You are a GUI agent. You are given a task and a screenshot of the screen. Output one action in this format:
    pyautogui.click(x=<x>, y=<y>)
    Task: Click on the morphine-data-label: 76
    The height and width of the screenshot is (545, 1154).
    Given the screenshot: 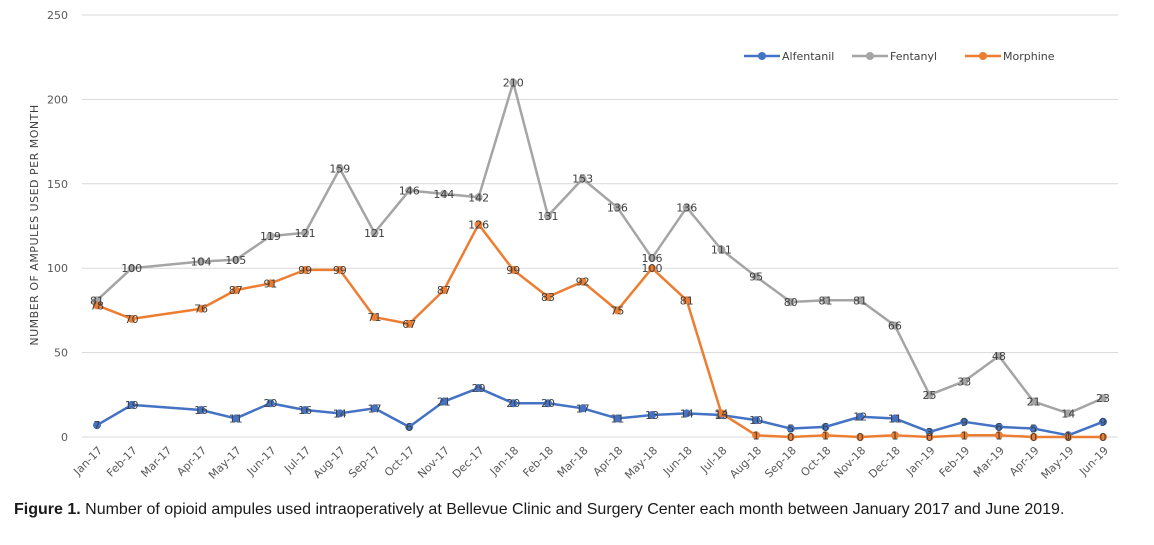 What is the action you would take?
    pyautogui.click(x=201, y=309)
    